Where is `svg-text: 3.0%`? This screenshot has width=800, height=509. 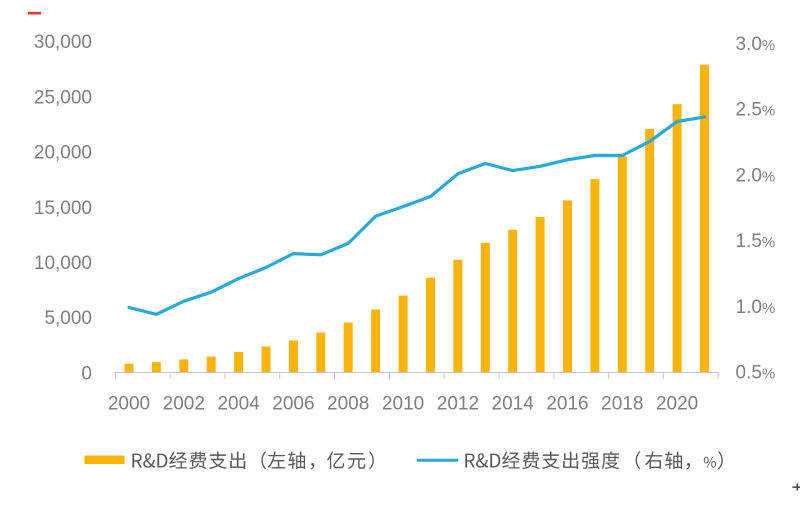 svg-text: 3.0% is located at coordinates (756, 44).